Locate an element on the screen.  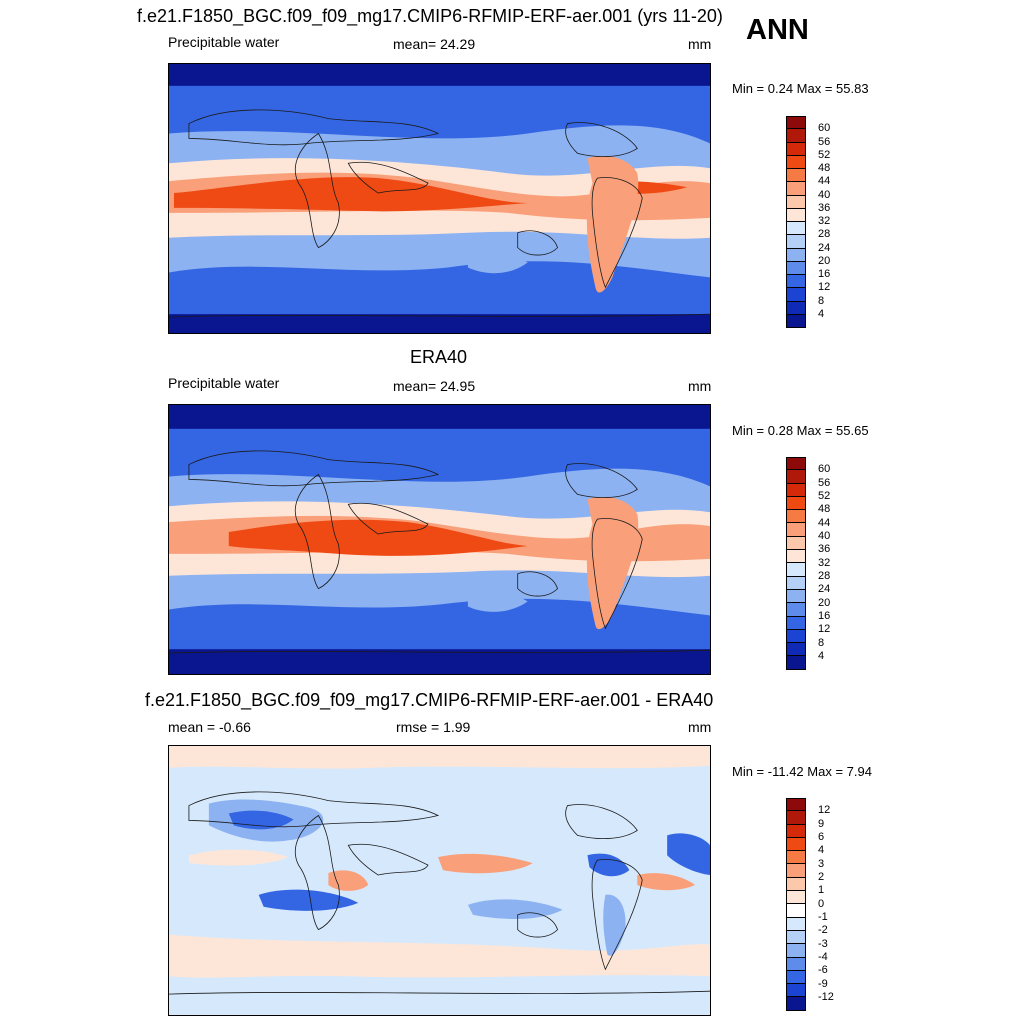
colorbar-label: -12 is located at coordinates (826, 997).